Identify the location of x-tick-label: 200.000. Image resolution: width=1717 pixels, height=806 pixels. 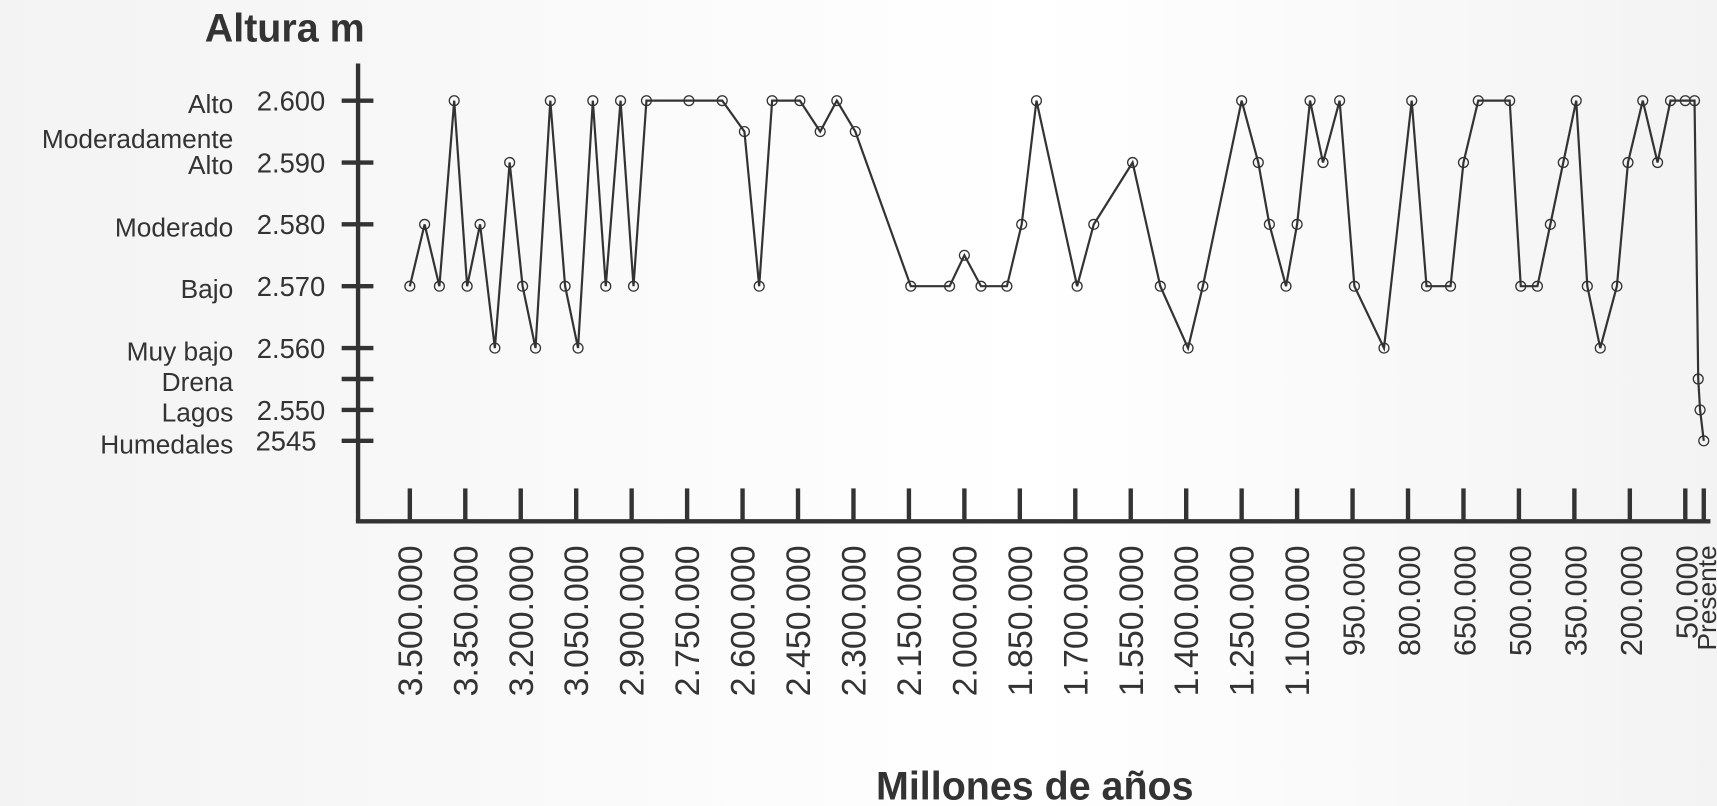
(1632, 600).